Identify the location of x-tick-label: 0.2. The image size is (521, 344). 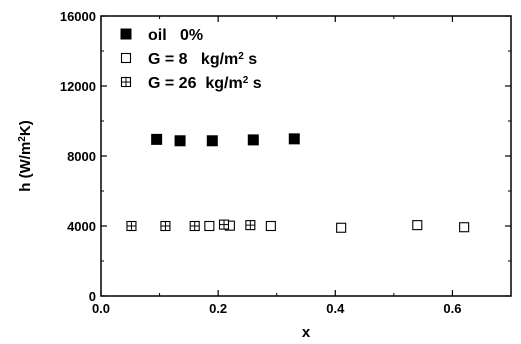
(218, 308).